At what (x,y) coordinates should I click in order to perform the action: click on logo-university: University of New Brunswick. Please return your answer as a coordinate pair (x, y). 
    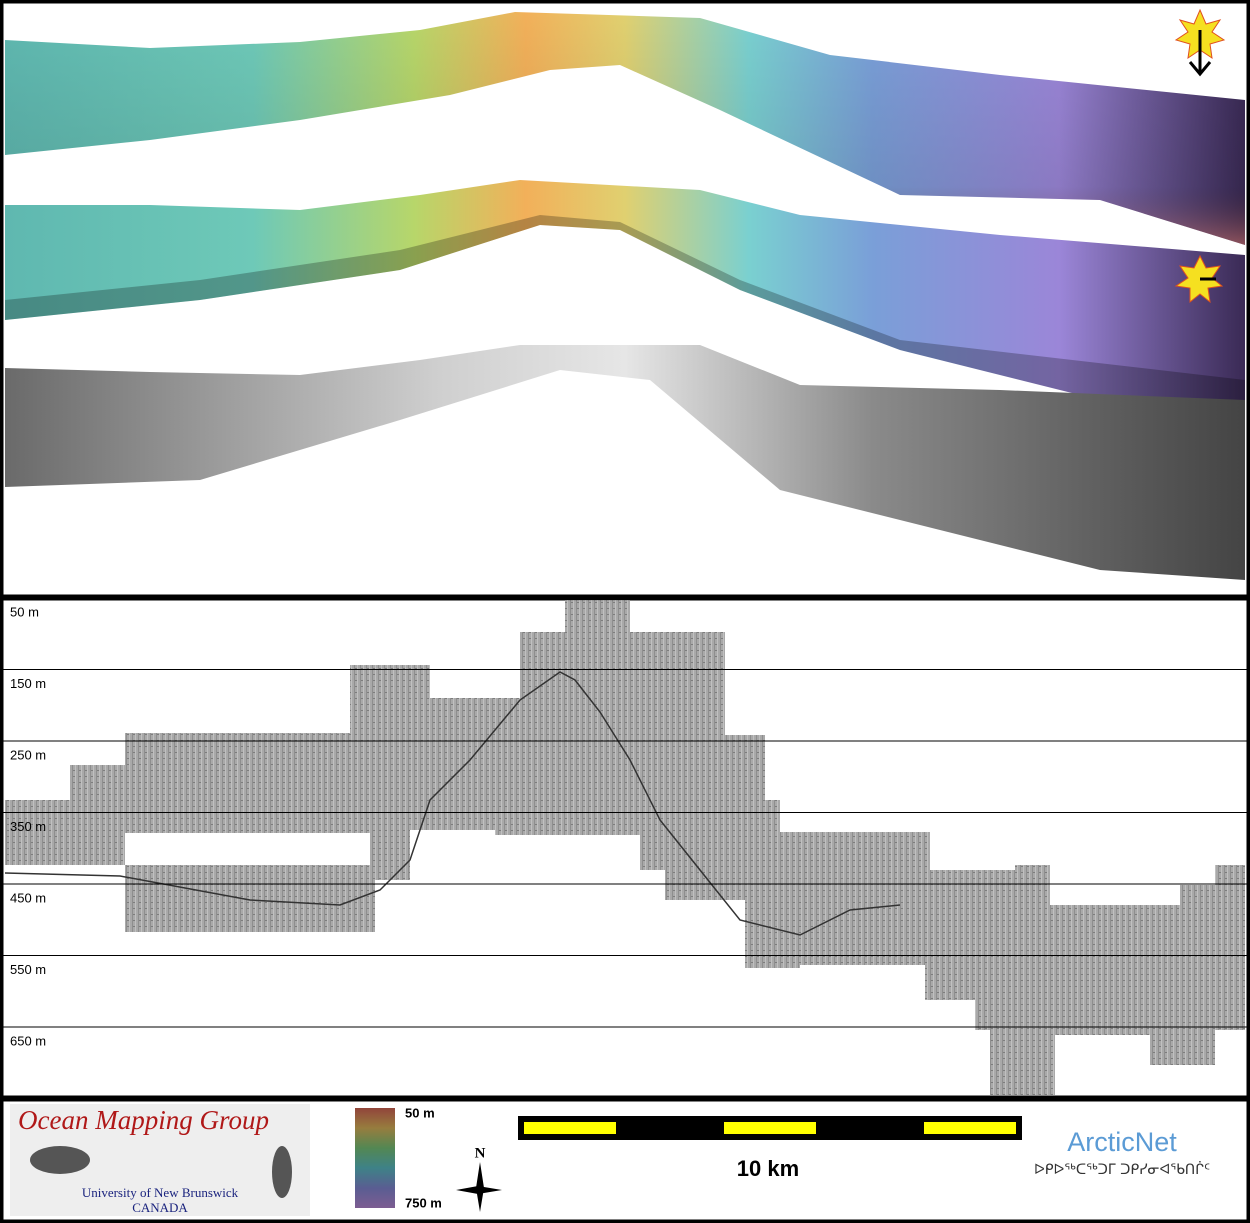
    Looking at the image, I should click on (160, 1192).